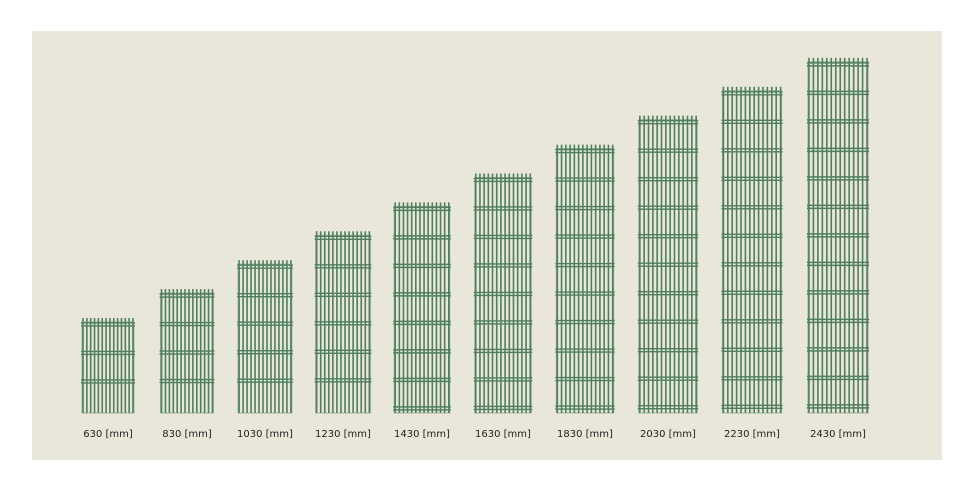 This screenshot has height=482, width=980. I want to click on size-label: 1030 [mm], so click(265, 434).